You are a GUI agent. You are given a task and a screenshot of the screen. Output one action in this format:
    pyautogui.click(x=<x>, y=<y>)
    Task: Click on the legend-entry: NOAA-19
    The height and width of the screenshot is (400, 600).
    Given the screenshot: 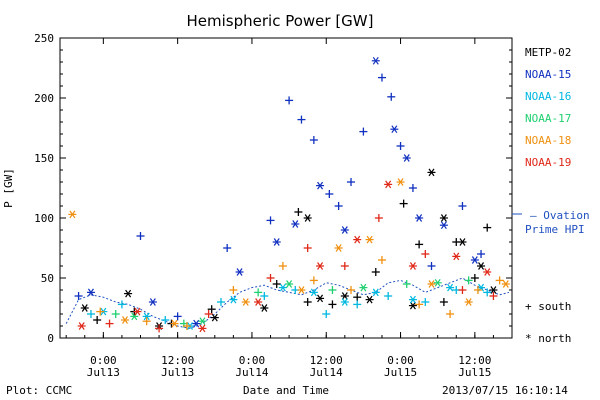 What is the action you would take?
    pyautogui.click(x=548, y=162)
    